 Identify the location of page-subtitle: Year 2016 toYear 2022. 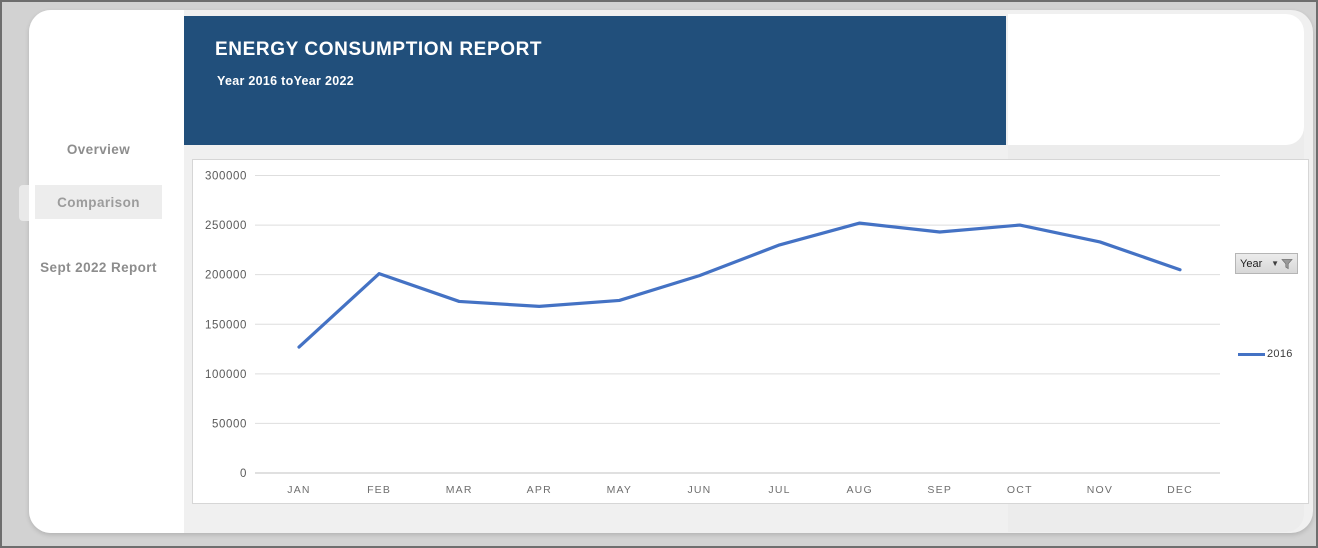
(285, 81).